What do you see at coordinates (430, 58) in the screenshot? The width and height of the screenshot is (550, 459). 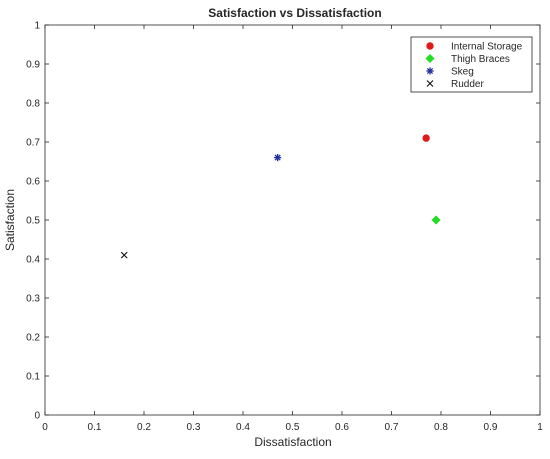 I see `legend-marker-thigh-braces` at bounding box center [430, 58].